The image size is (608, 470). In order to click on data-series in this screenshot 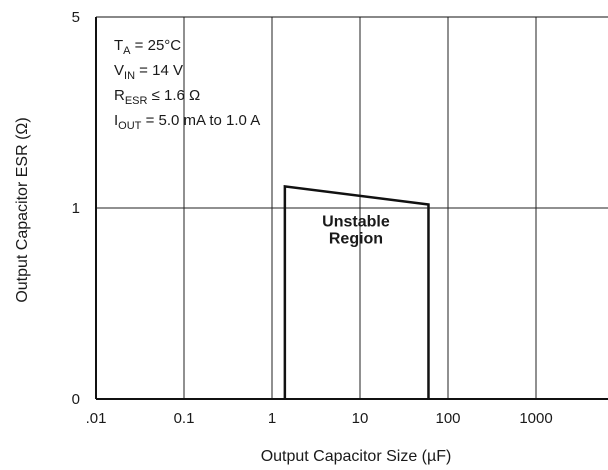, I will do `click(356, 291)`.